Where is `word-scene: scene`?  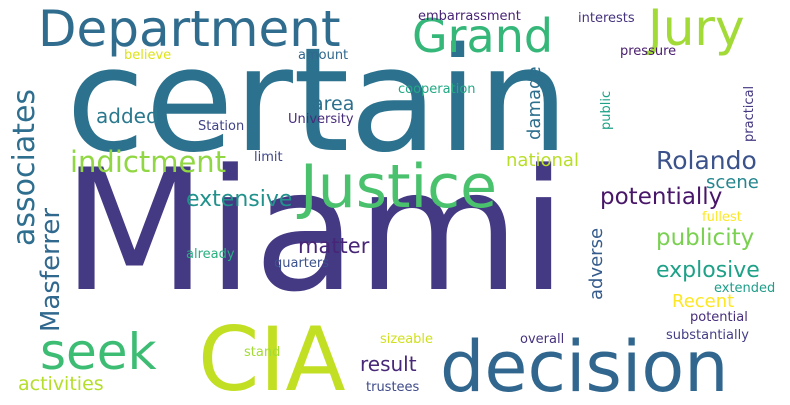 word-scene: scene is located at coordinates (732, 182).